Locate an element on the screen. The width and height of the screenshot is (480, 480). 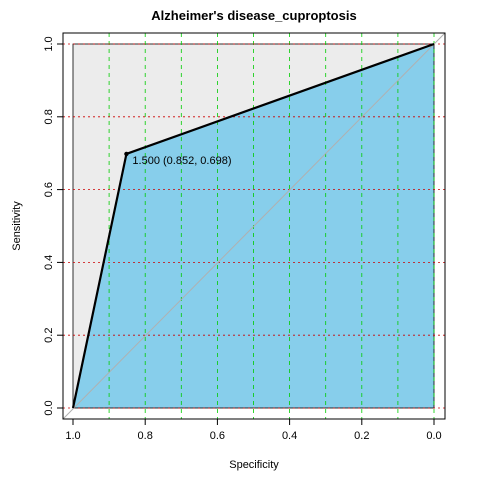
y-tick-label: 0.0 is located at coordinates (49, 407).